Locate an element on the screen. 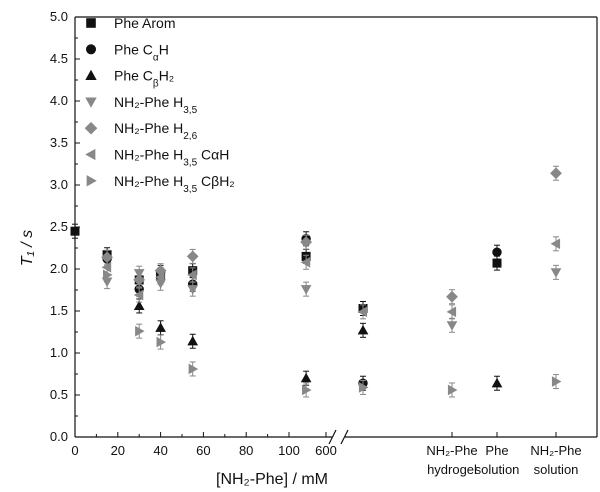 The height and width of the screenshot is (492, 600). legend-label: NH₂-Phe H3,5 is located at coordinates (156, 105).